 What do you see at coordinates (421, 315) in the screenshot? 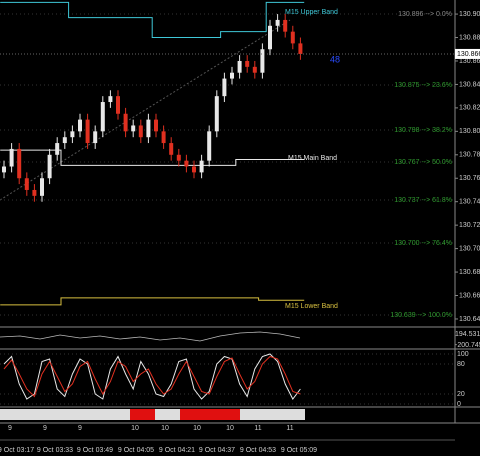
I see `fib-label: 130.639 --> 100.0%` at bounding box center [421, 315].